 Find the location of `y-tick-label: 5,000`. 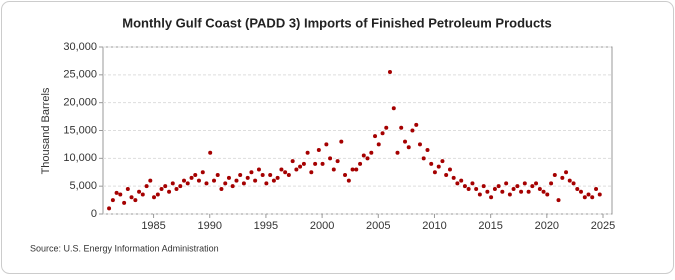

y-tick-label: 5,000 is located at coordinates (83, 186).